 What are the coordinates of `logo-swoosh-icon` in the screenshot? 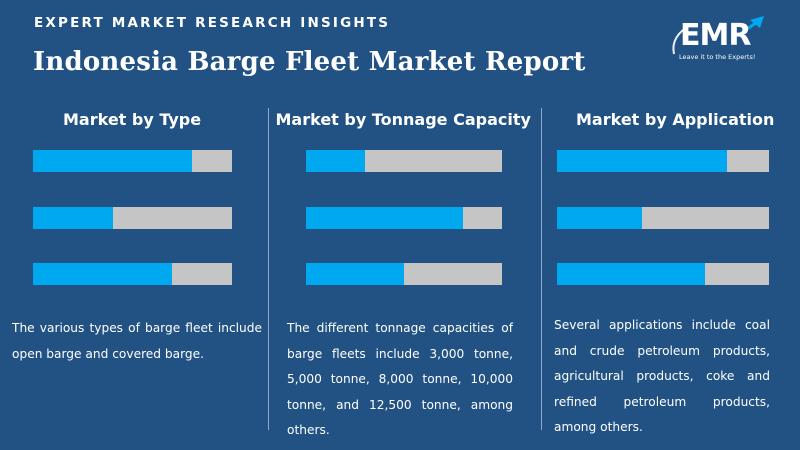 It's located at (718, 35).